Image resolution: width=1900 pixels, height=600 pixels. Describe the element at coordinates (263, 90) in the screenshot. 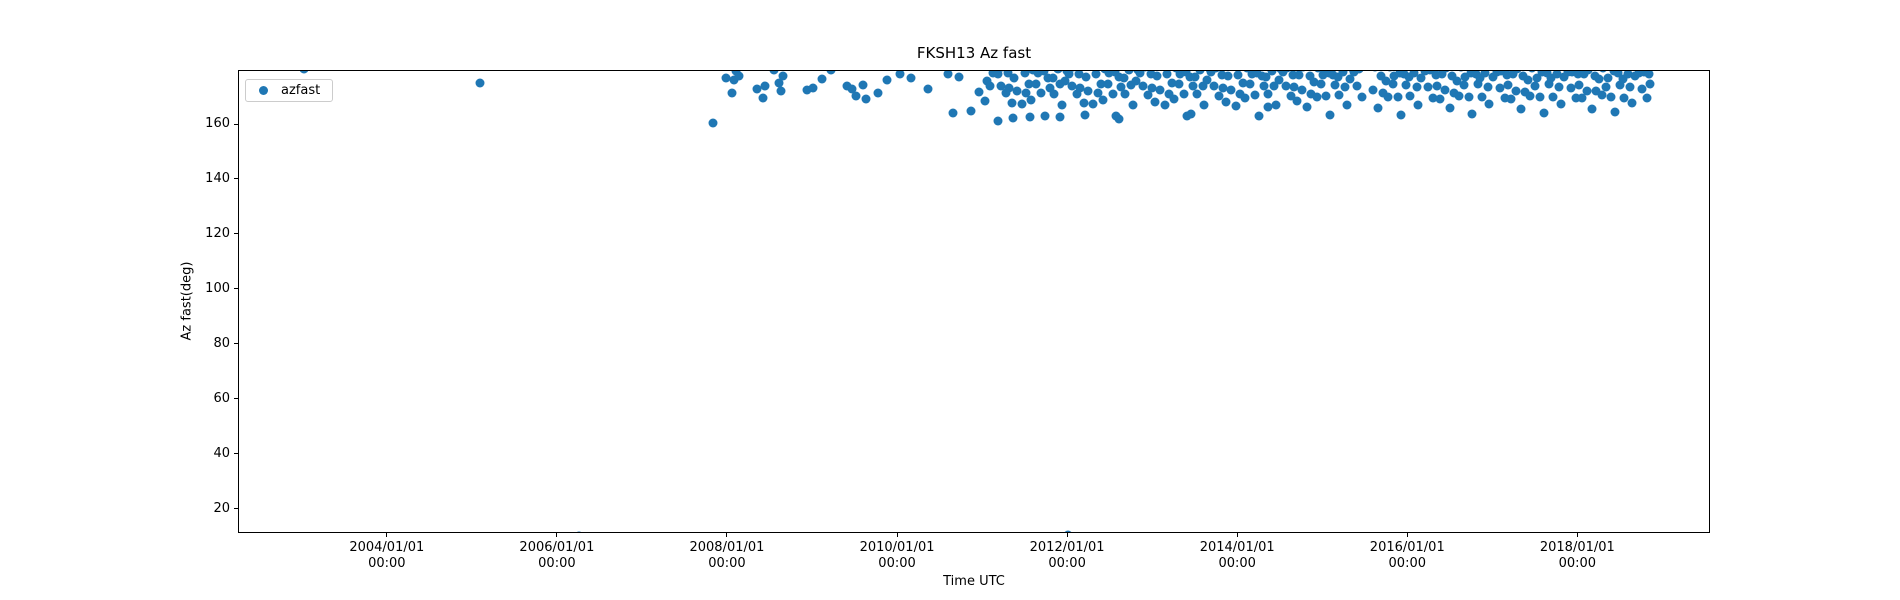

I see `legend-marker-dot` at that location.